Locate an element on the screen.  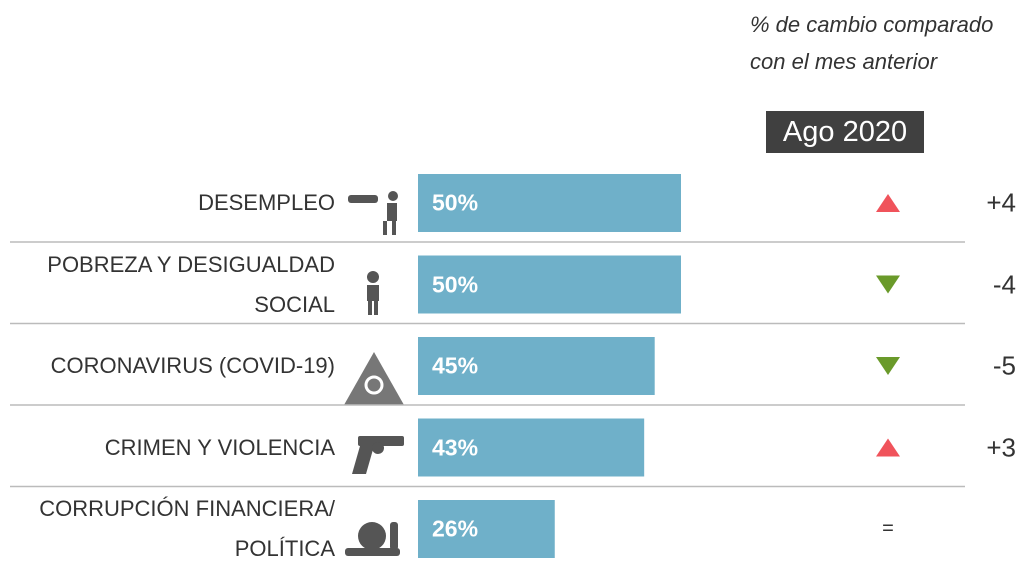
icon-gun is located at coordinates (378, 455).